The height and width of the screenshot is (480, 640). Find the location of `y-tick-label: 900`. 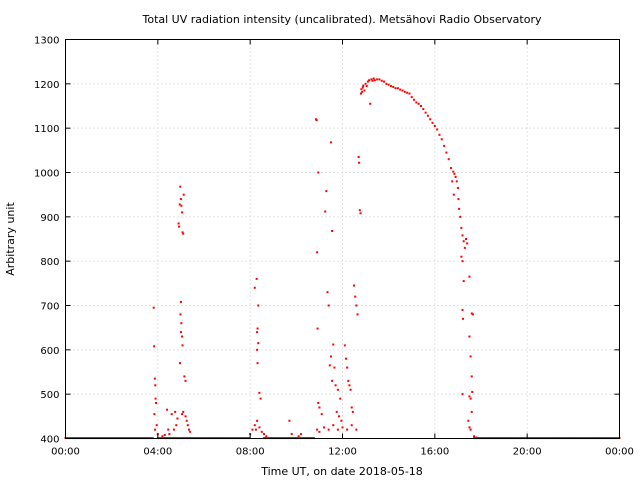

y-tick-label: 900 is located at coordinates (49, 218).